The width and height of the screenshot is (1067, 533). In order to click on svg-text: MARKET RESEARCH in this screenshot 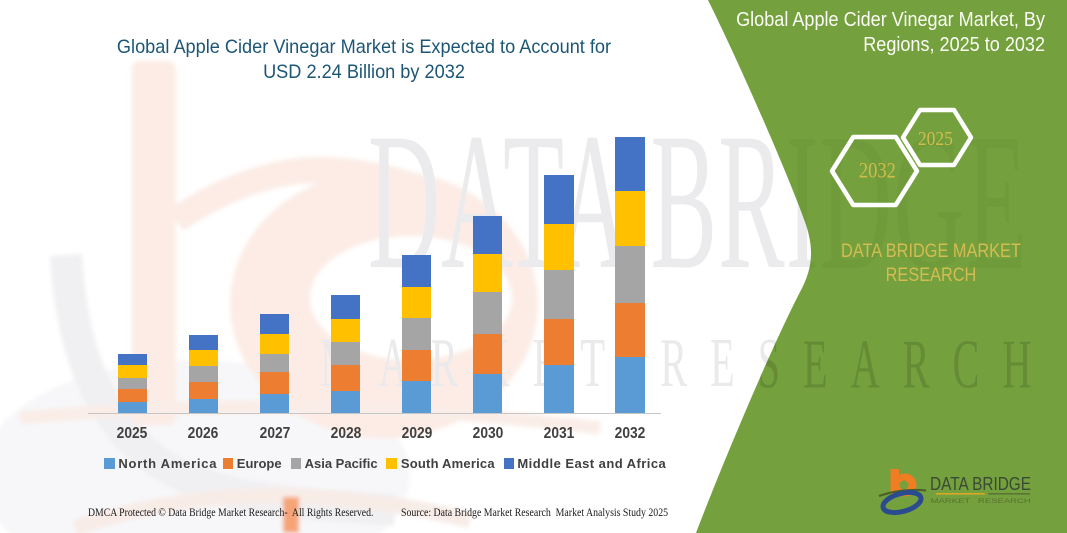, I will do `click(981, 501)`.